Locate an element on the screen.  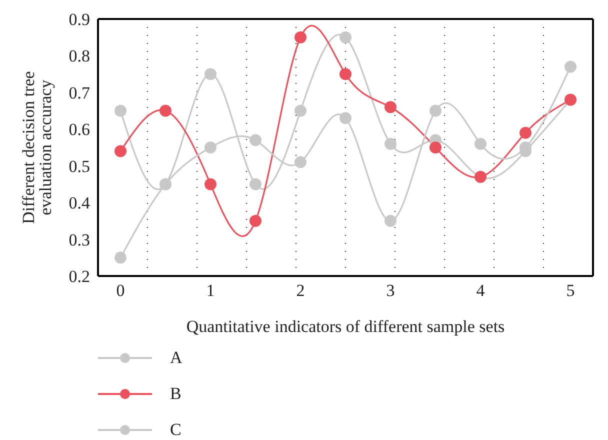
legend-label: C is located at coordinates (176, 430).